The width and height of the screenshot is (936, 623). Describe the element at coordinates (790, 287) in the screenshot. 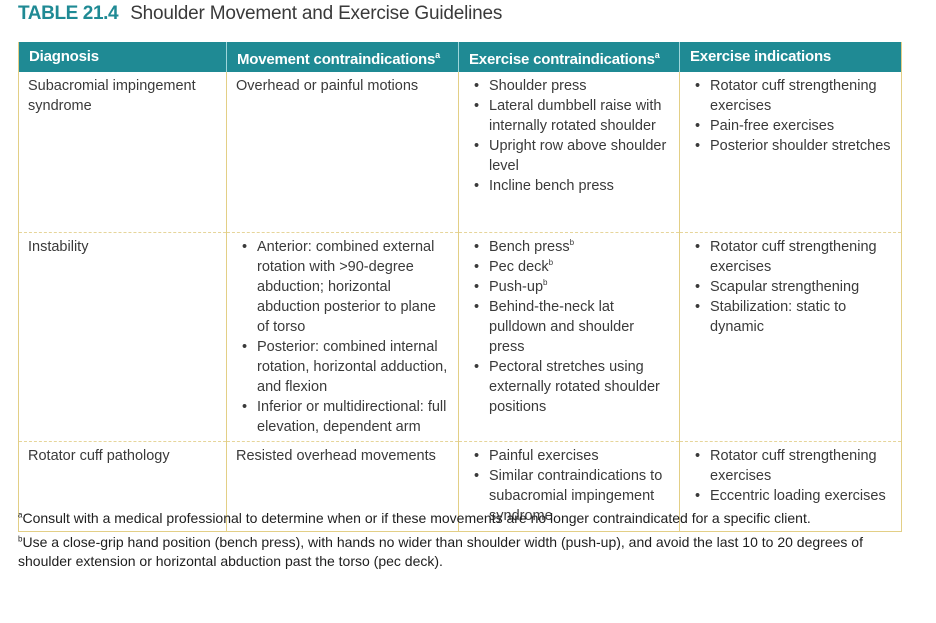

I see `list-item: Scapular strengthening` at that location.